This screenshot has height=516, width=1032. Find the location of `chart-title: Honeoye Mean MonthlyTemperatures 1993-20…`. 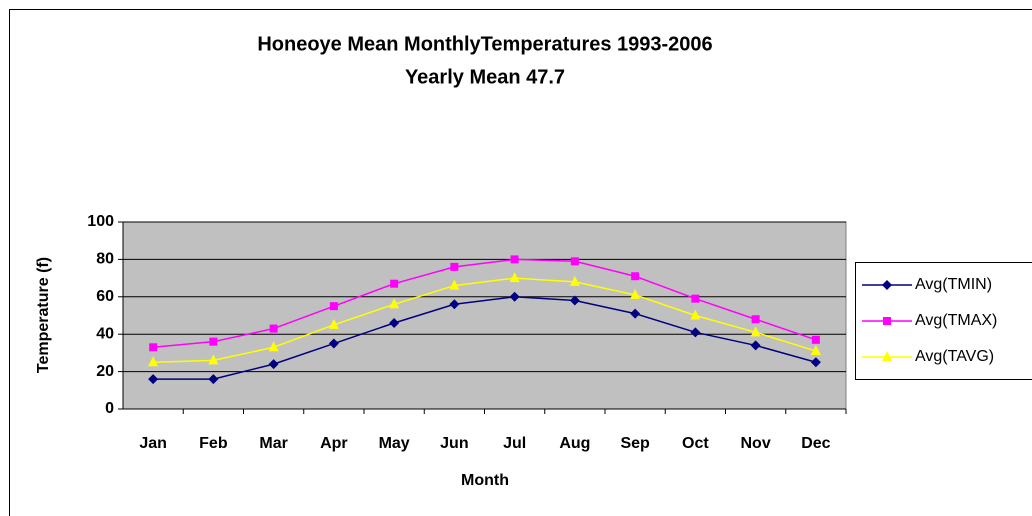

chart-title: Honeoye Mean MonthlyTemperatures 1993-20… is located at coordinates (484, 44).